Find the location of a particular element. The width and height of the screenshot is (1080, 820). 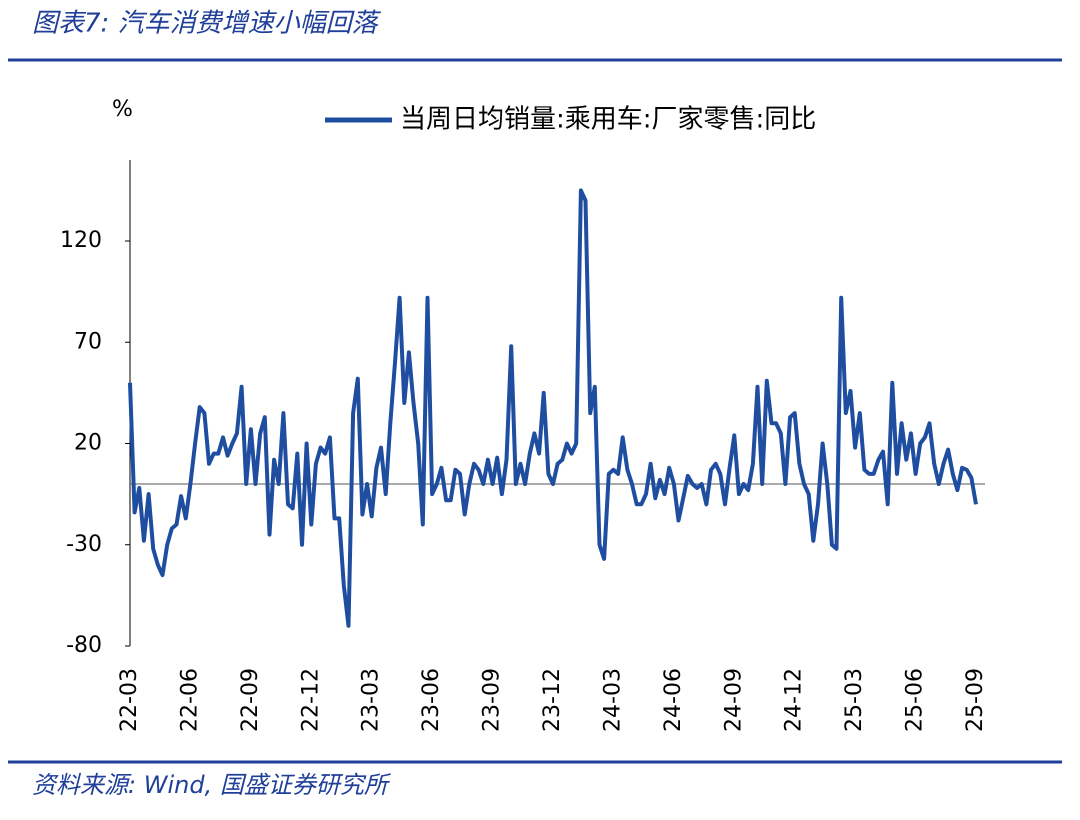

y-axis-label: % is located at coordinates (122, 109).